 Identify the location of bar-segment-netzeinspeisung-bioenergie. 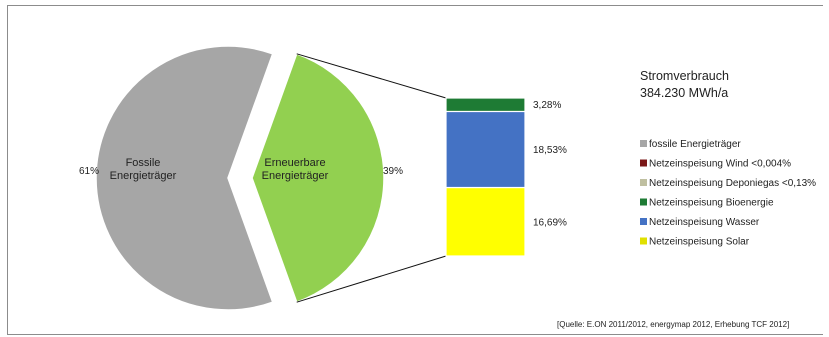
(485, 105).